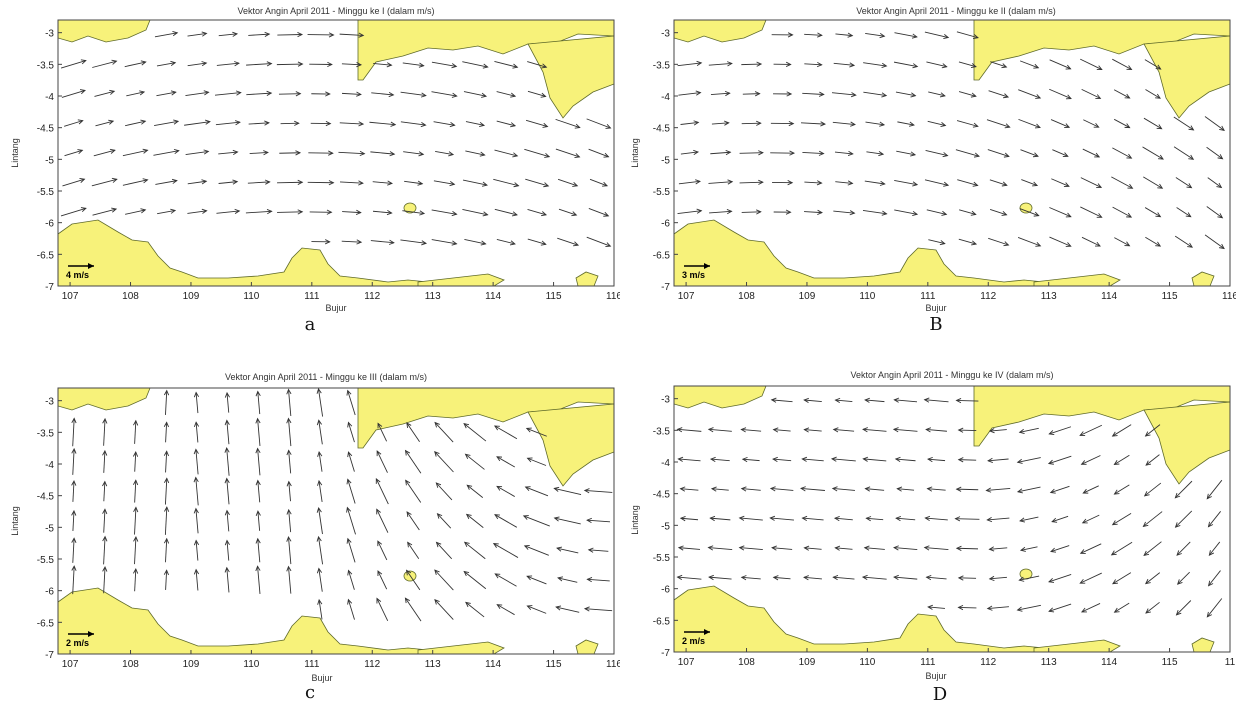 This screenshot has height=706, width=1236. I want to click on y-tick-label: -3, so click(49, 402).